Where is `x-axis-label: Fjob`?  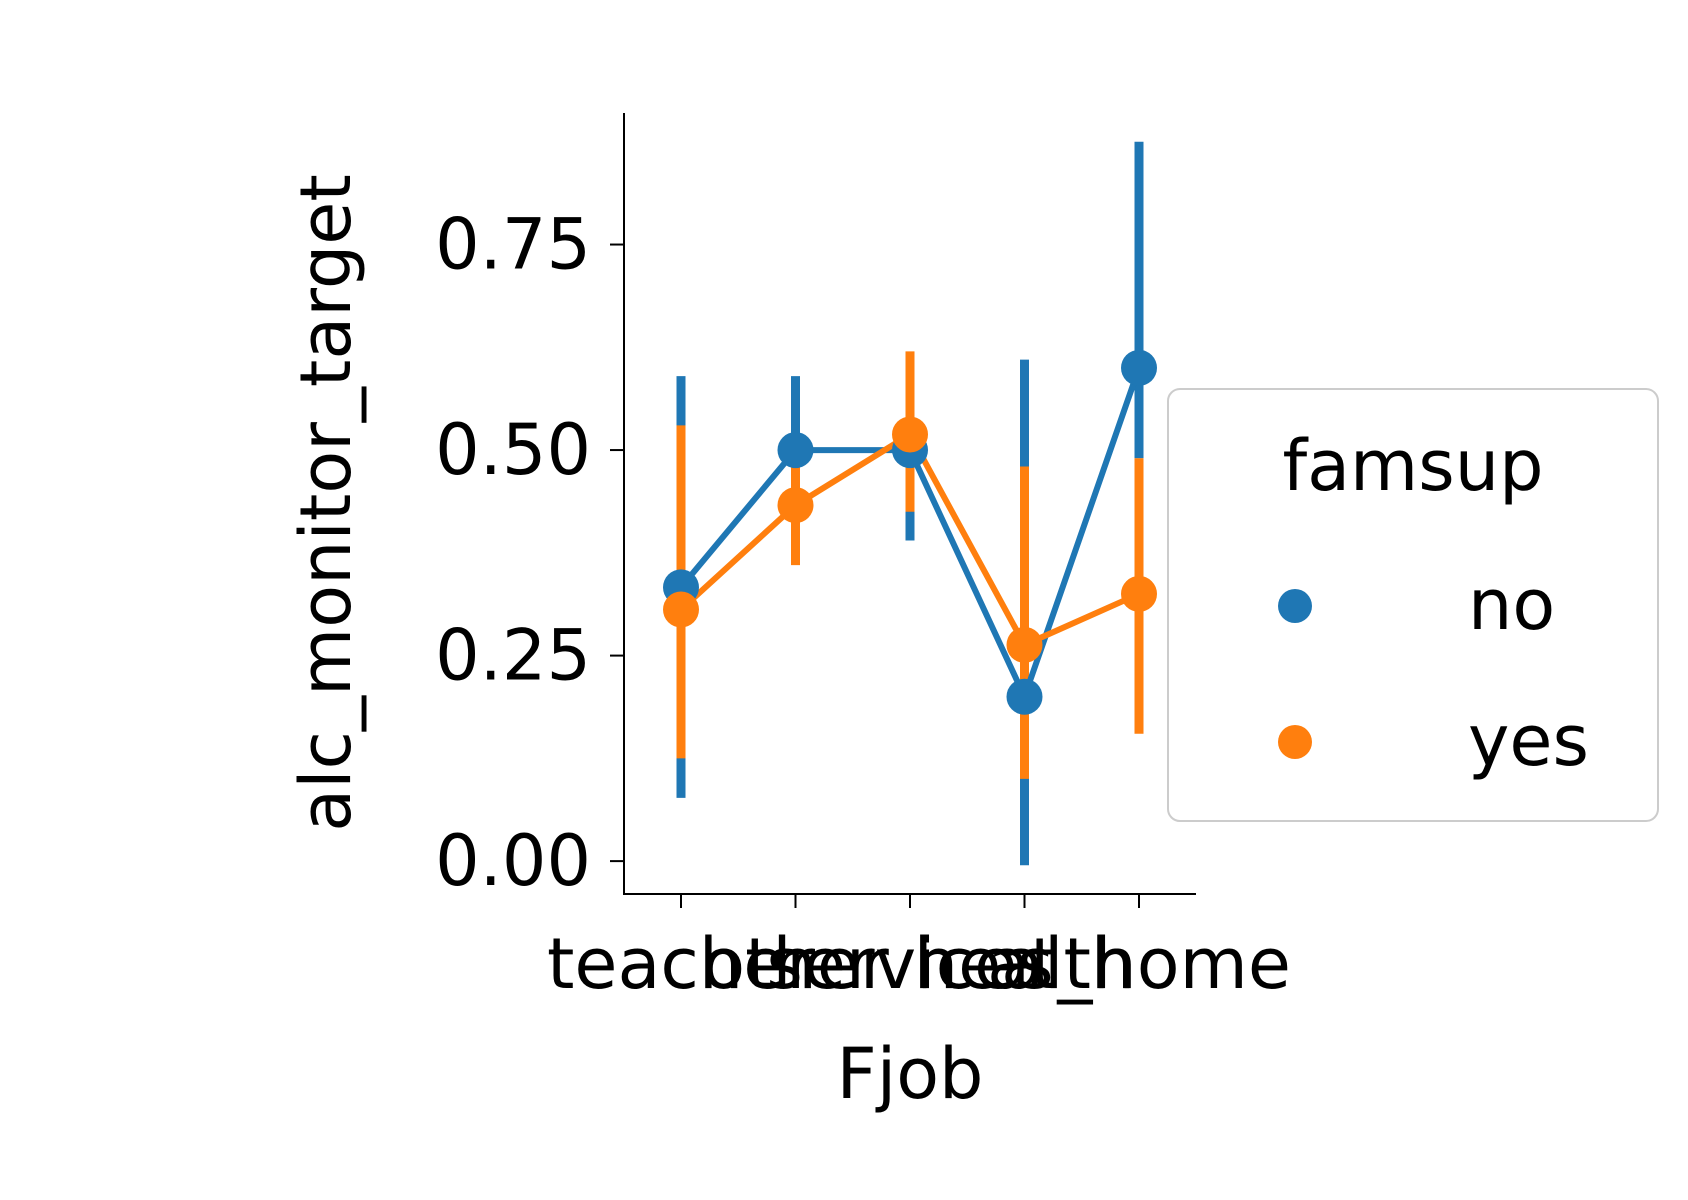 x-axis-label: Fjob is located at coordinates (910, 1074).